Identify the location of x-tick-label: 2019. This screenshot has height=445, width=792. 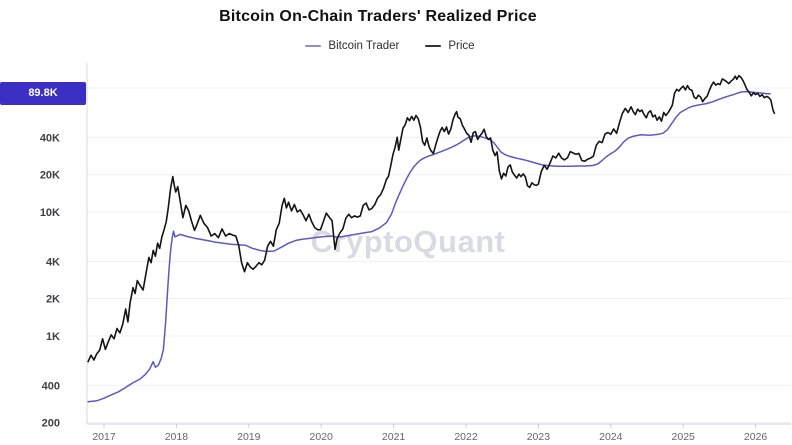
(249, 437).